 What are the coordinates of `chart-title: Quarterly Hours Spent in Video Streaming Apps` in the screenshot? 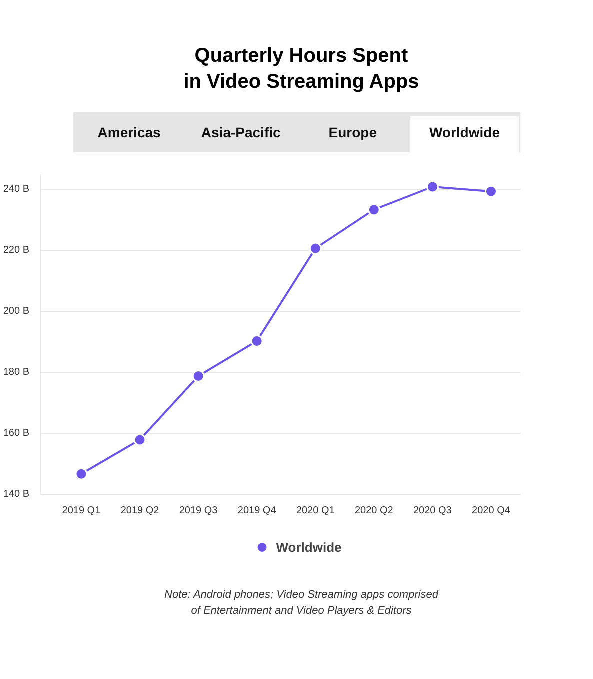 It's located at (302, 69).